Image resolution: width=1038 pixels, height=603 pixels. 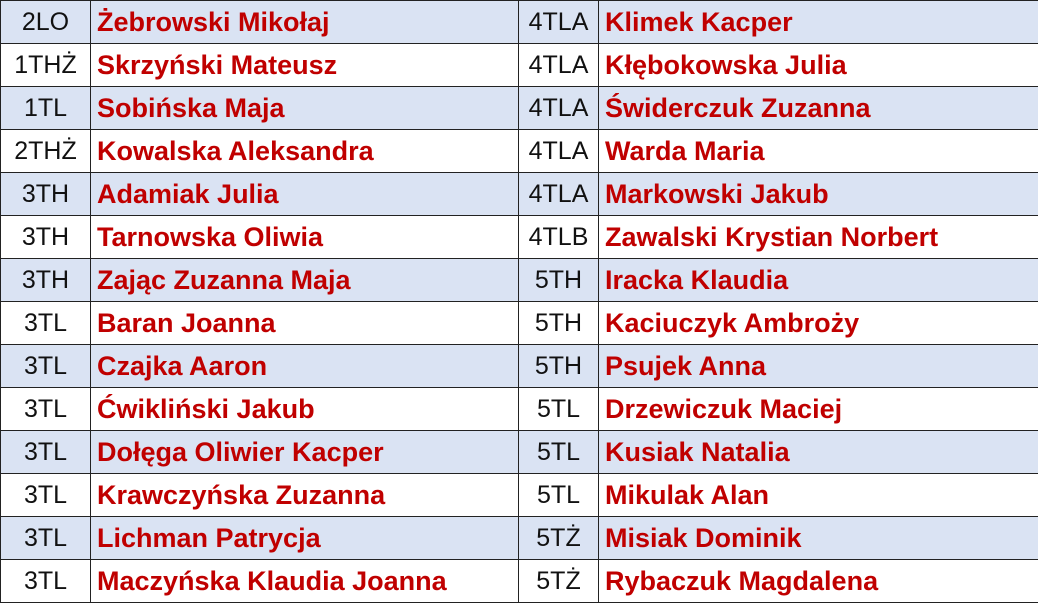 I want to click on class-cell: 2THŻ, so click(x=45, y=151).